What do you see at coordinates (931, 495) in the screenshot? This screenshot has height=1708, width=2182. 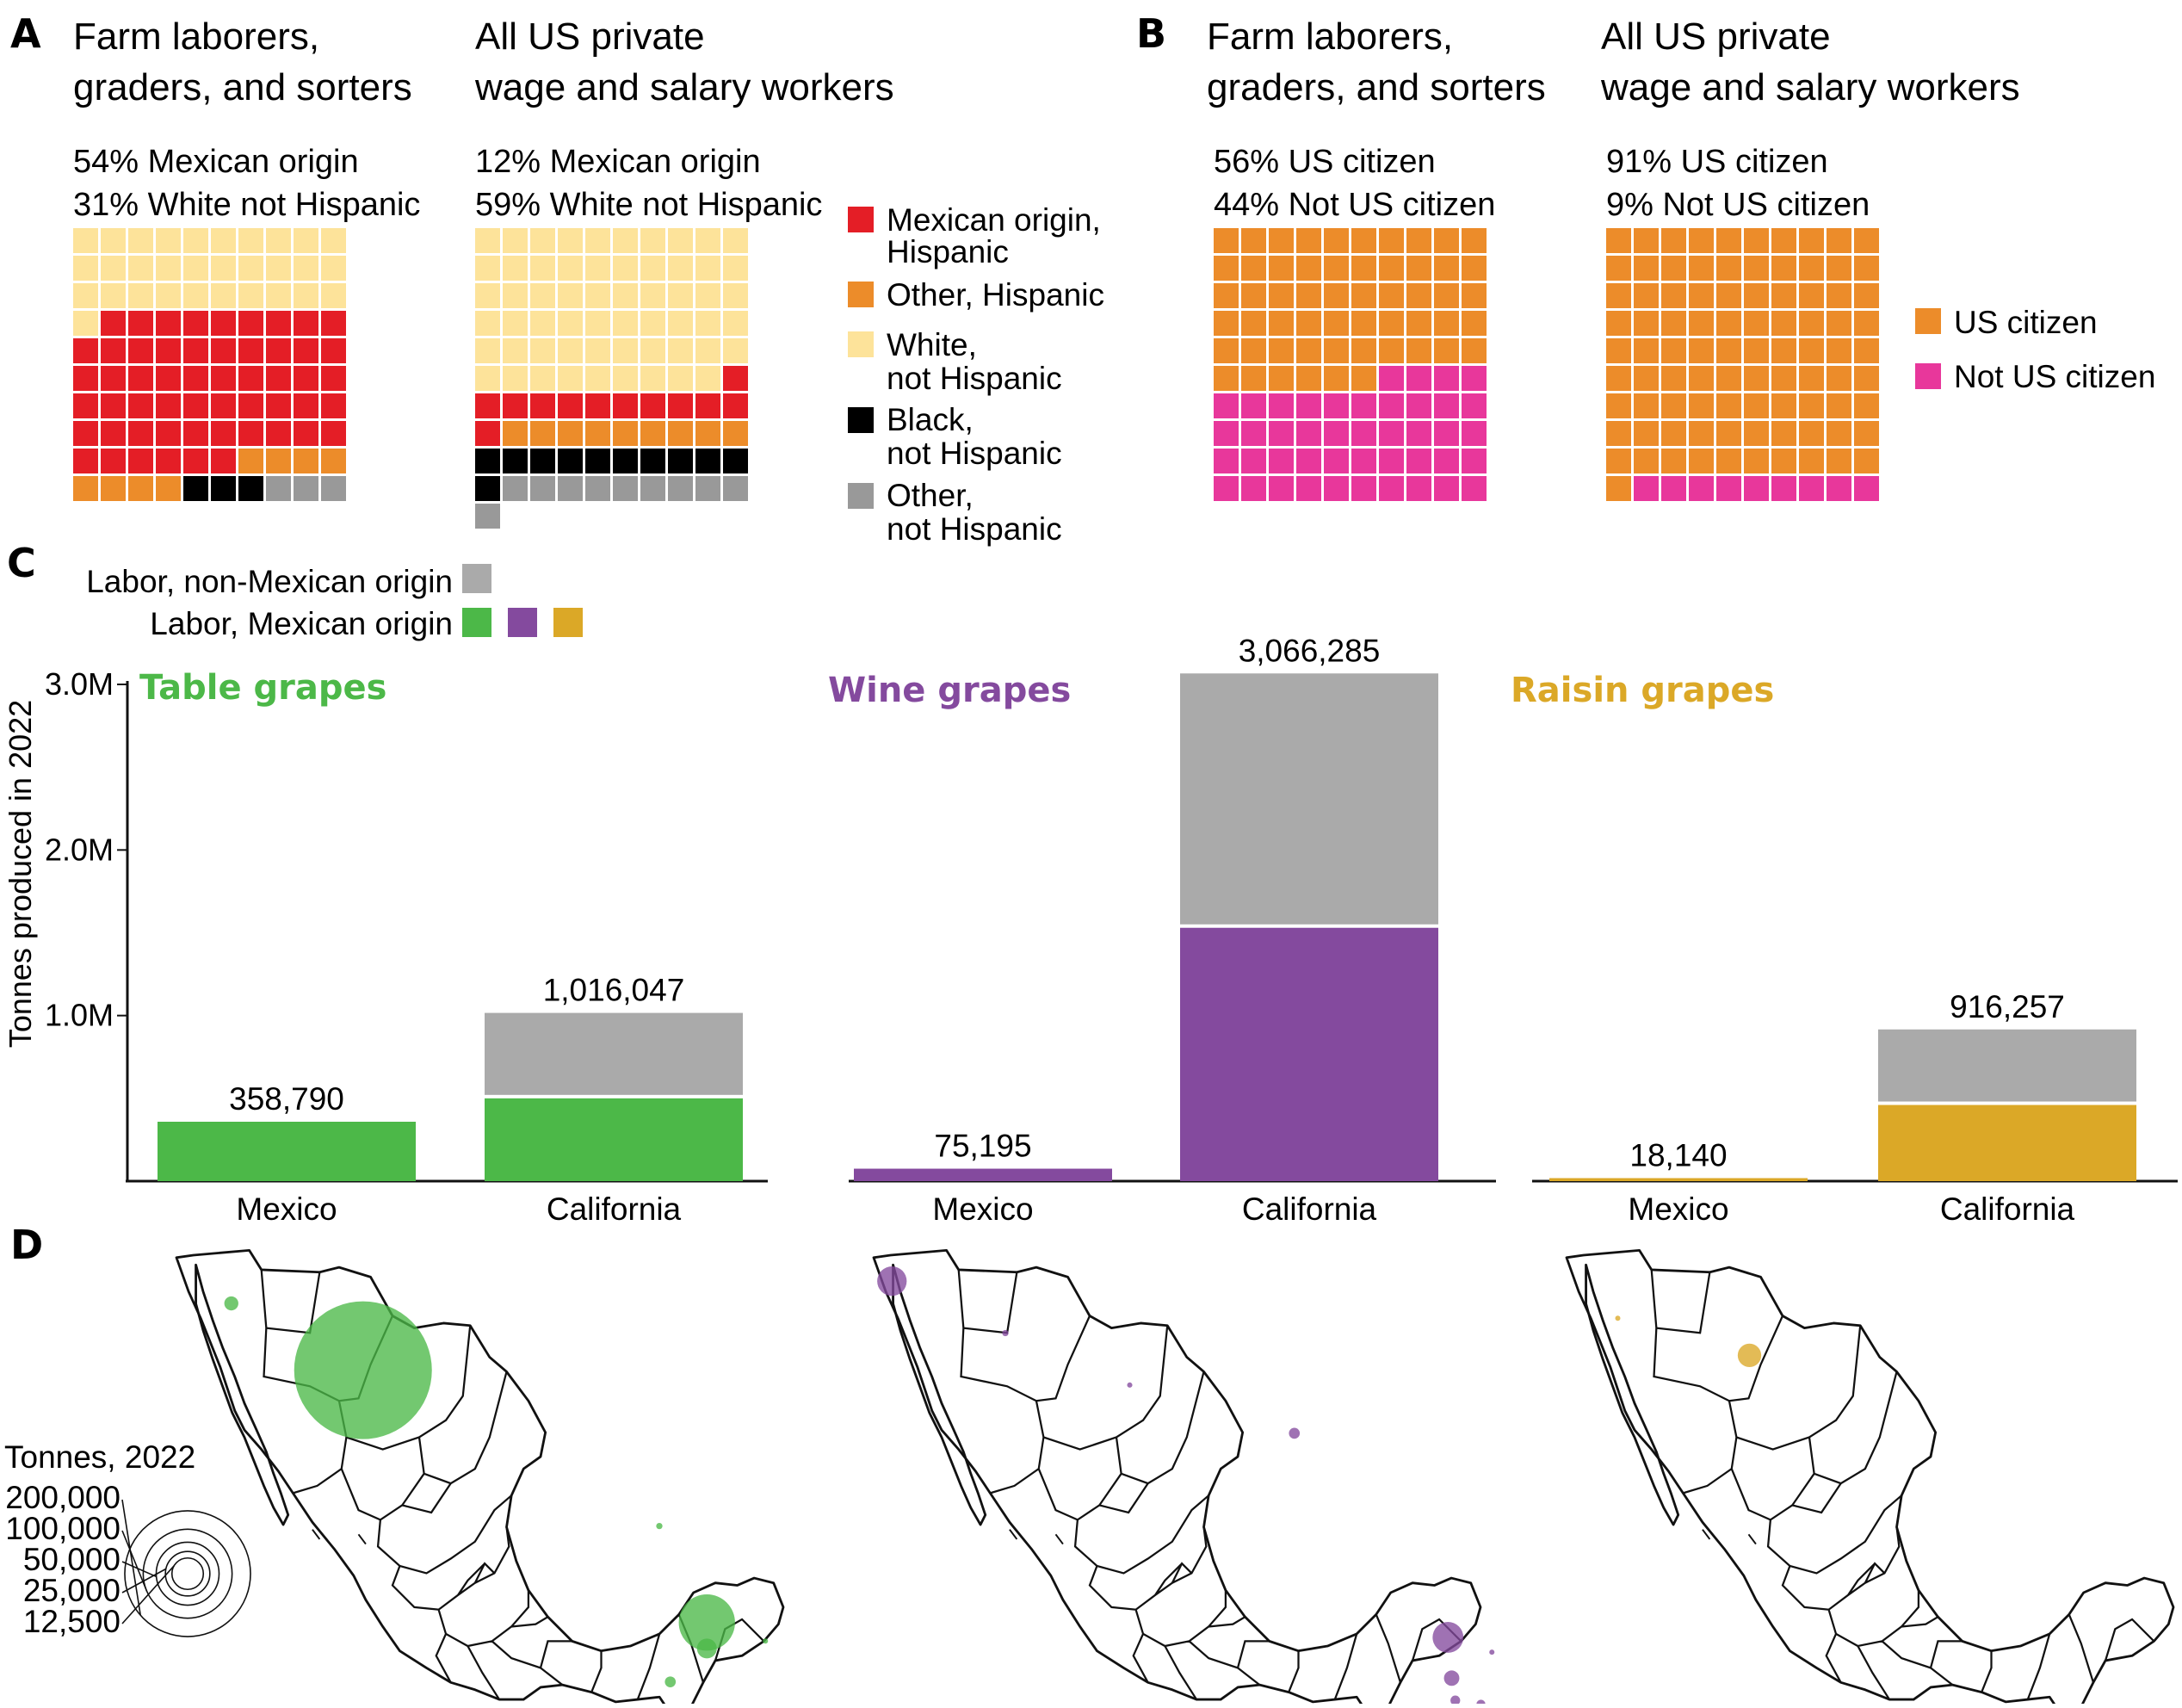 I see `legend-other-line1: Other,` at bounding box center [931, 495].